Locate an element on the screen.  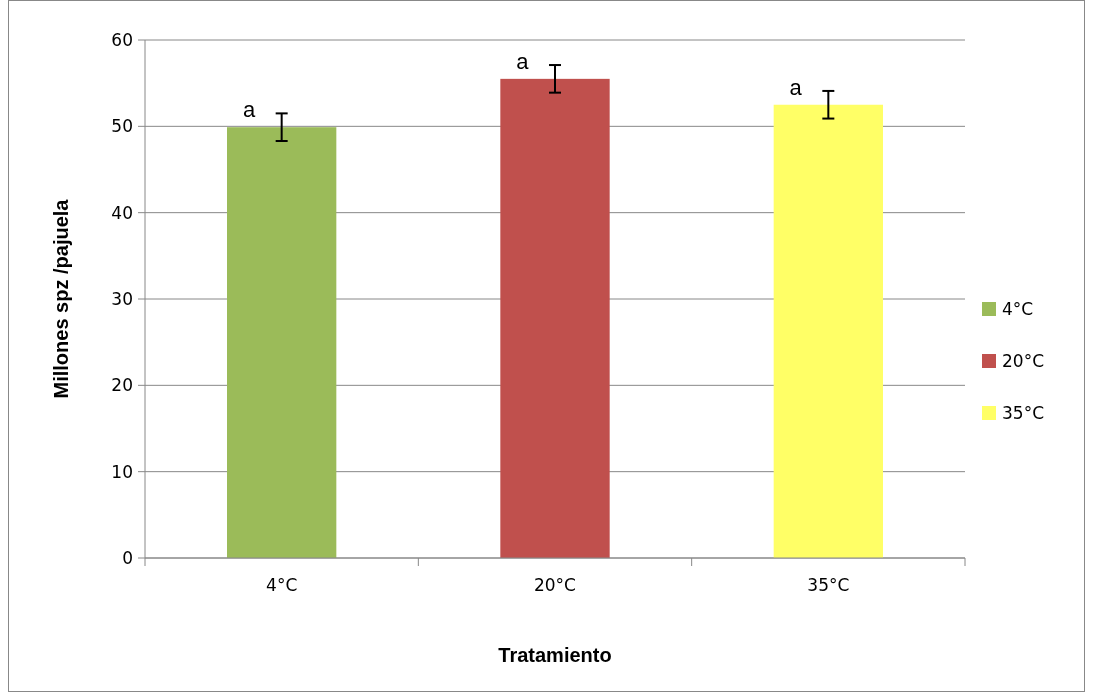
legend-label: 20°C is located at coordinates (1023, 360).